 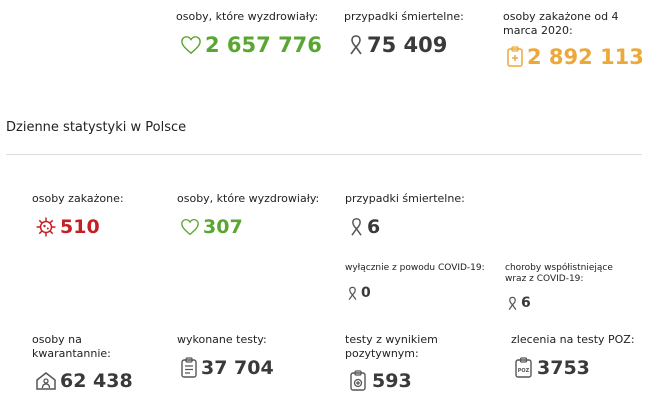 I want to click on test-clipboard-icon, so click(x=189, y=367).